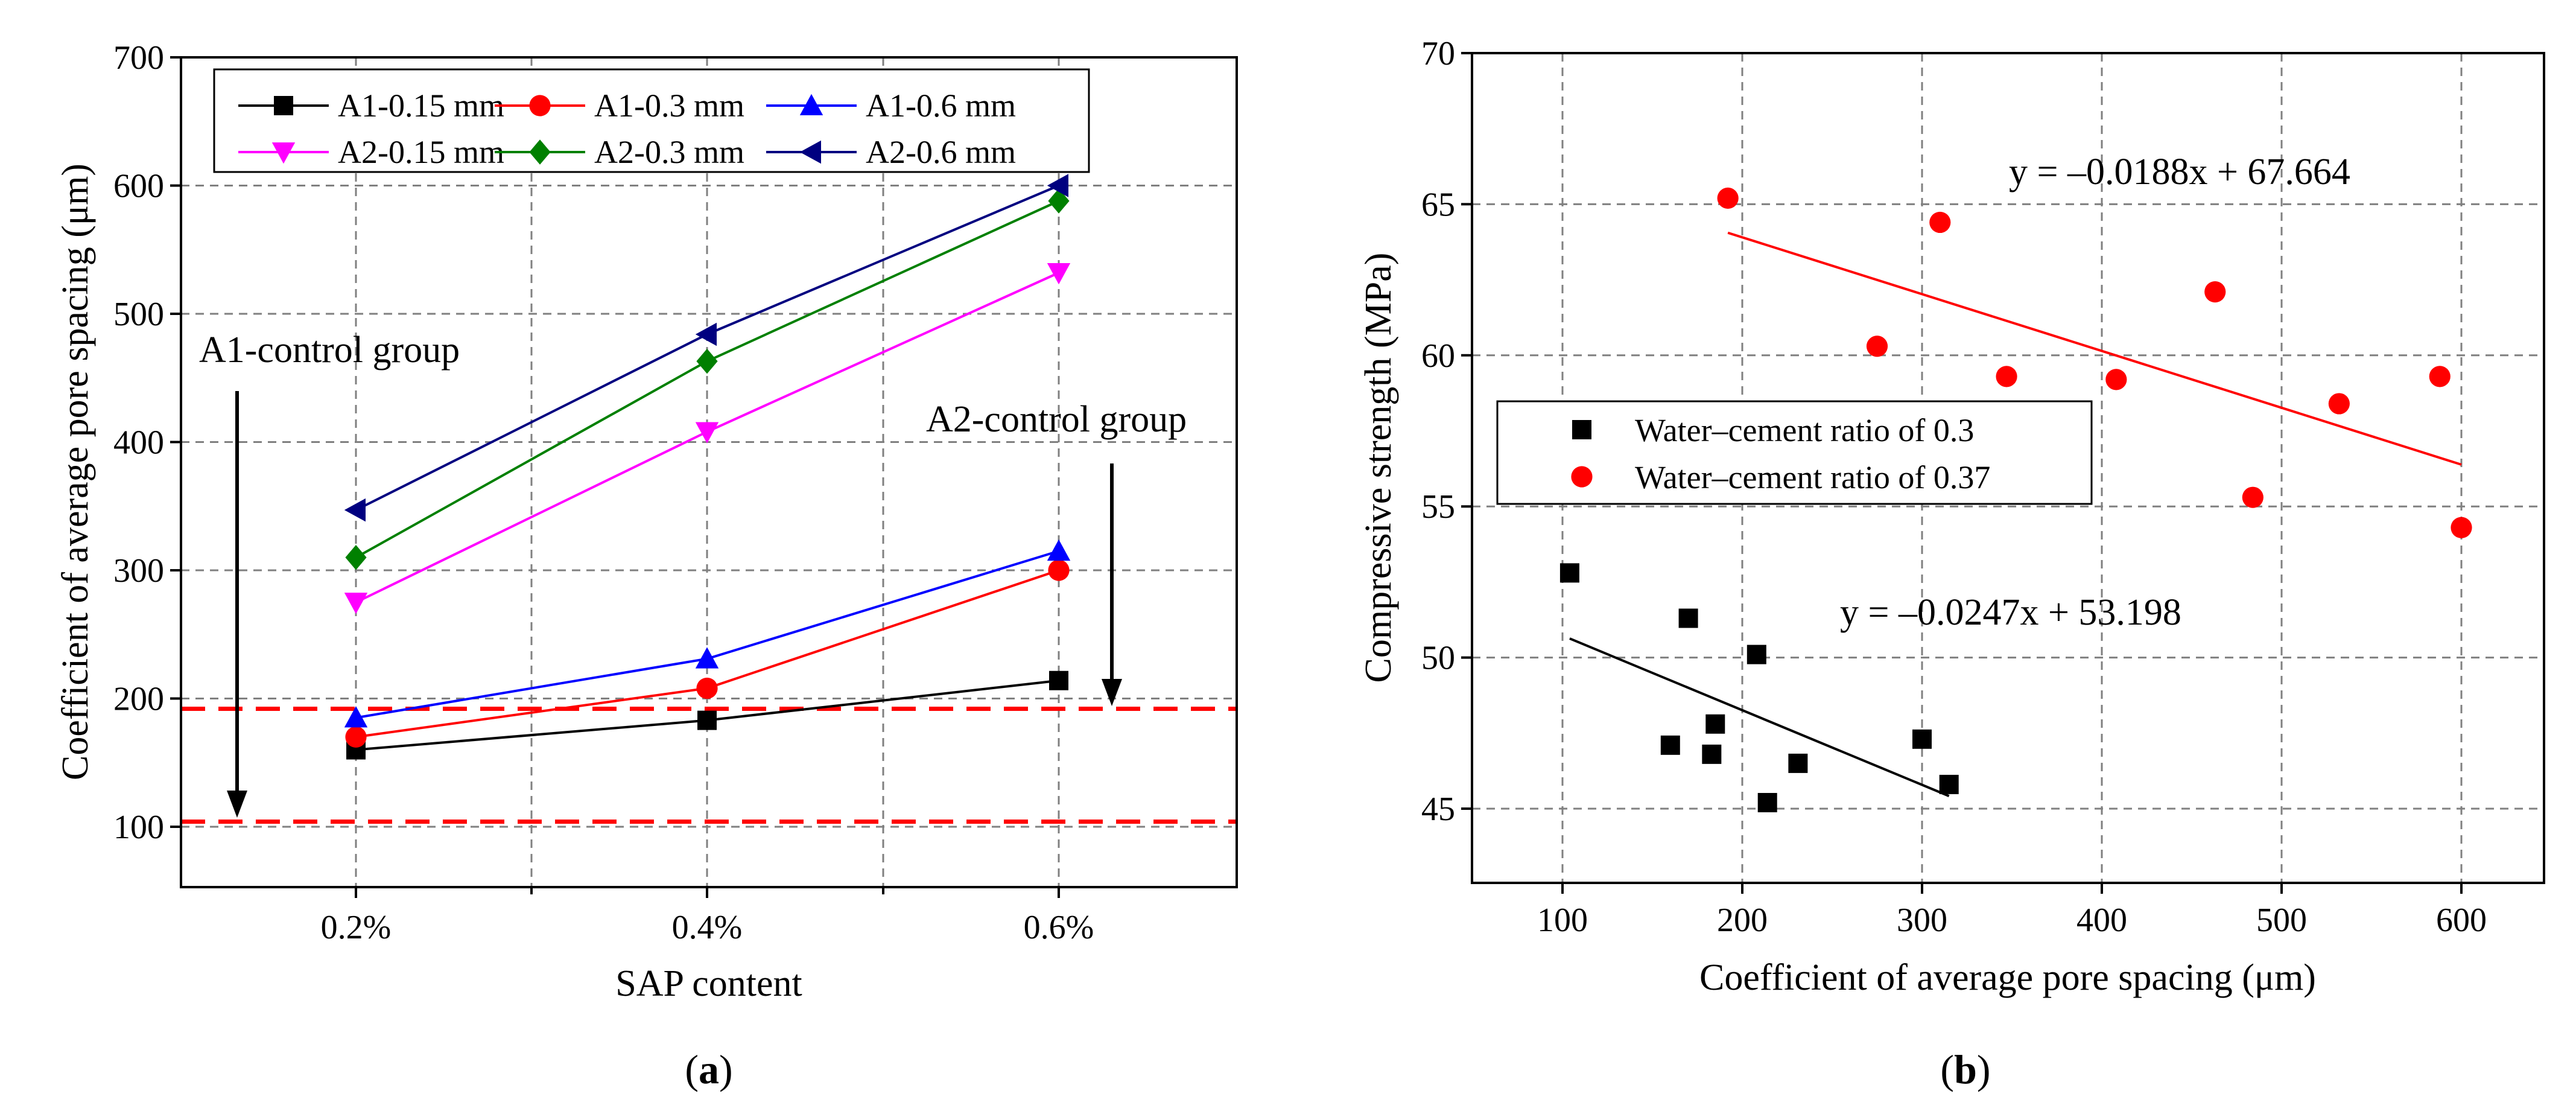 The image size is (2576, 1111). I want to click on chart-b-y-tick-label: 65, so click(1438, 204).